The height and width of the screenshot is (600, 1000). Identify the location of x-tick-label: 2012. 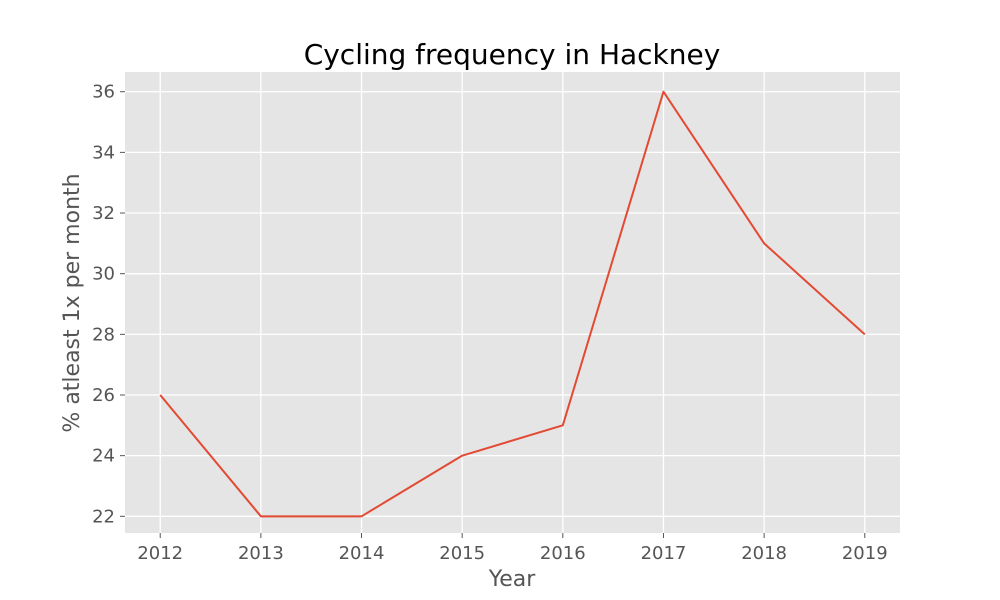
(160, 553).